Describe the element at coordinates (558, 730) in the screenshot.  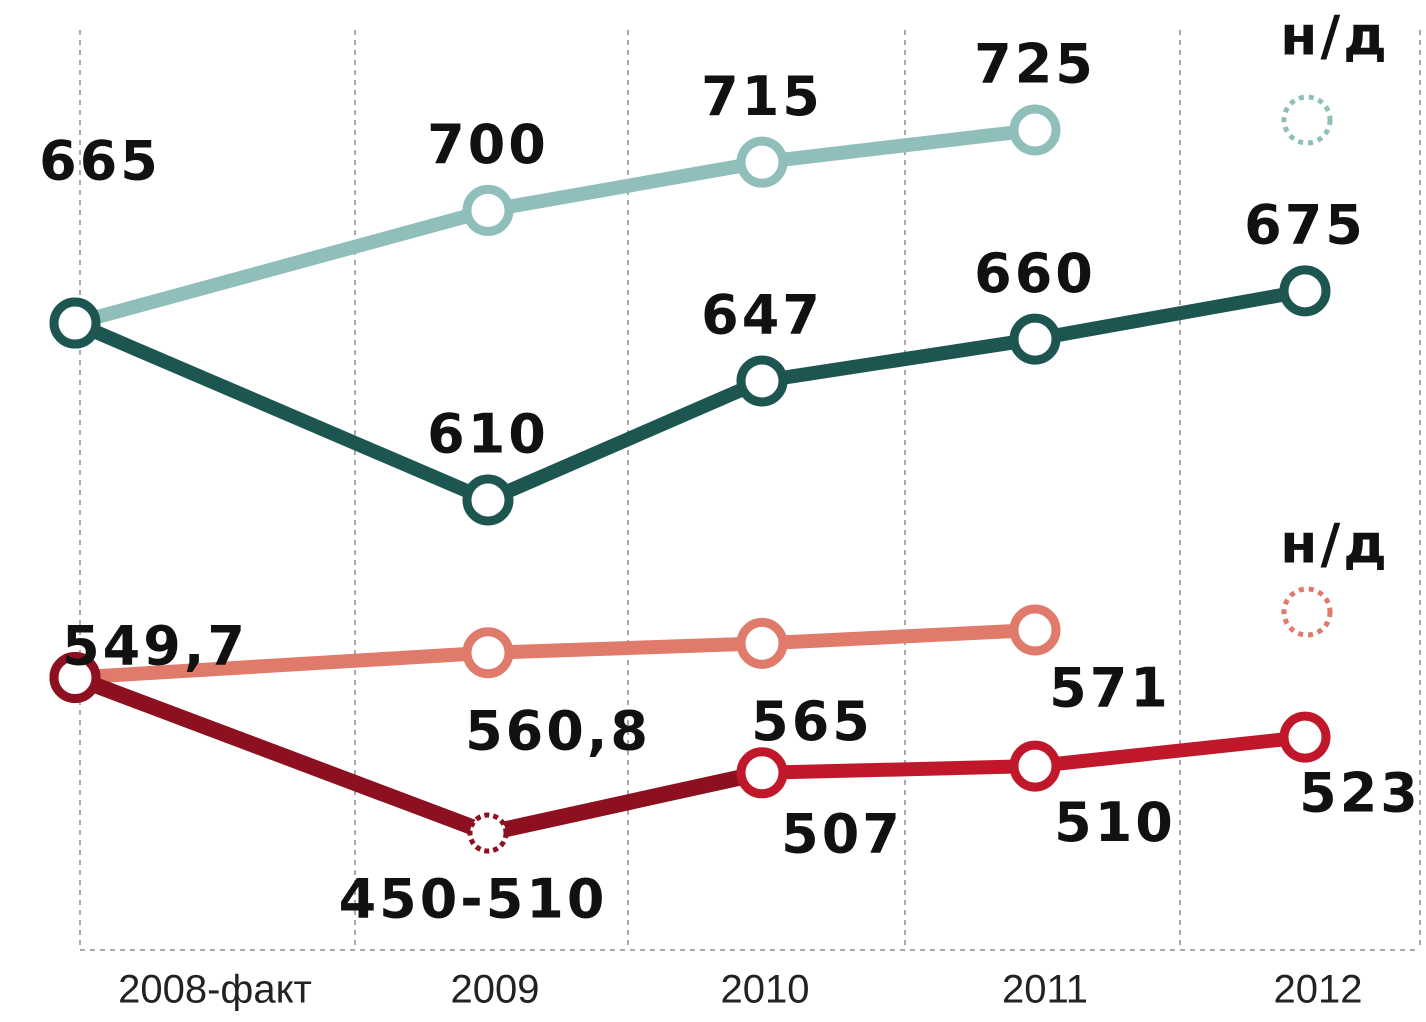
I see `value-label: 560,8` at that location.